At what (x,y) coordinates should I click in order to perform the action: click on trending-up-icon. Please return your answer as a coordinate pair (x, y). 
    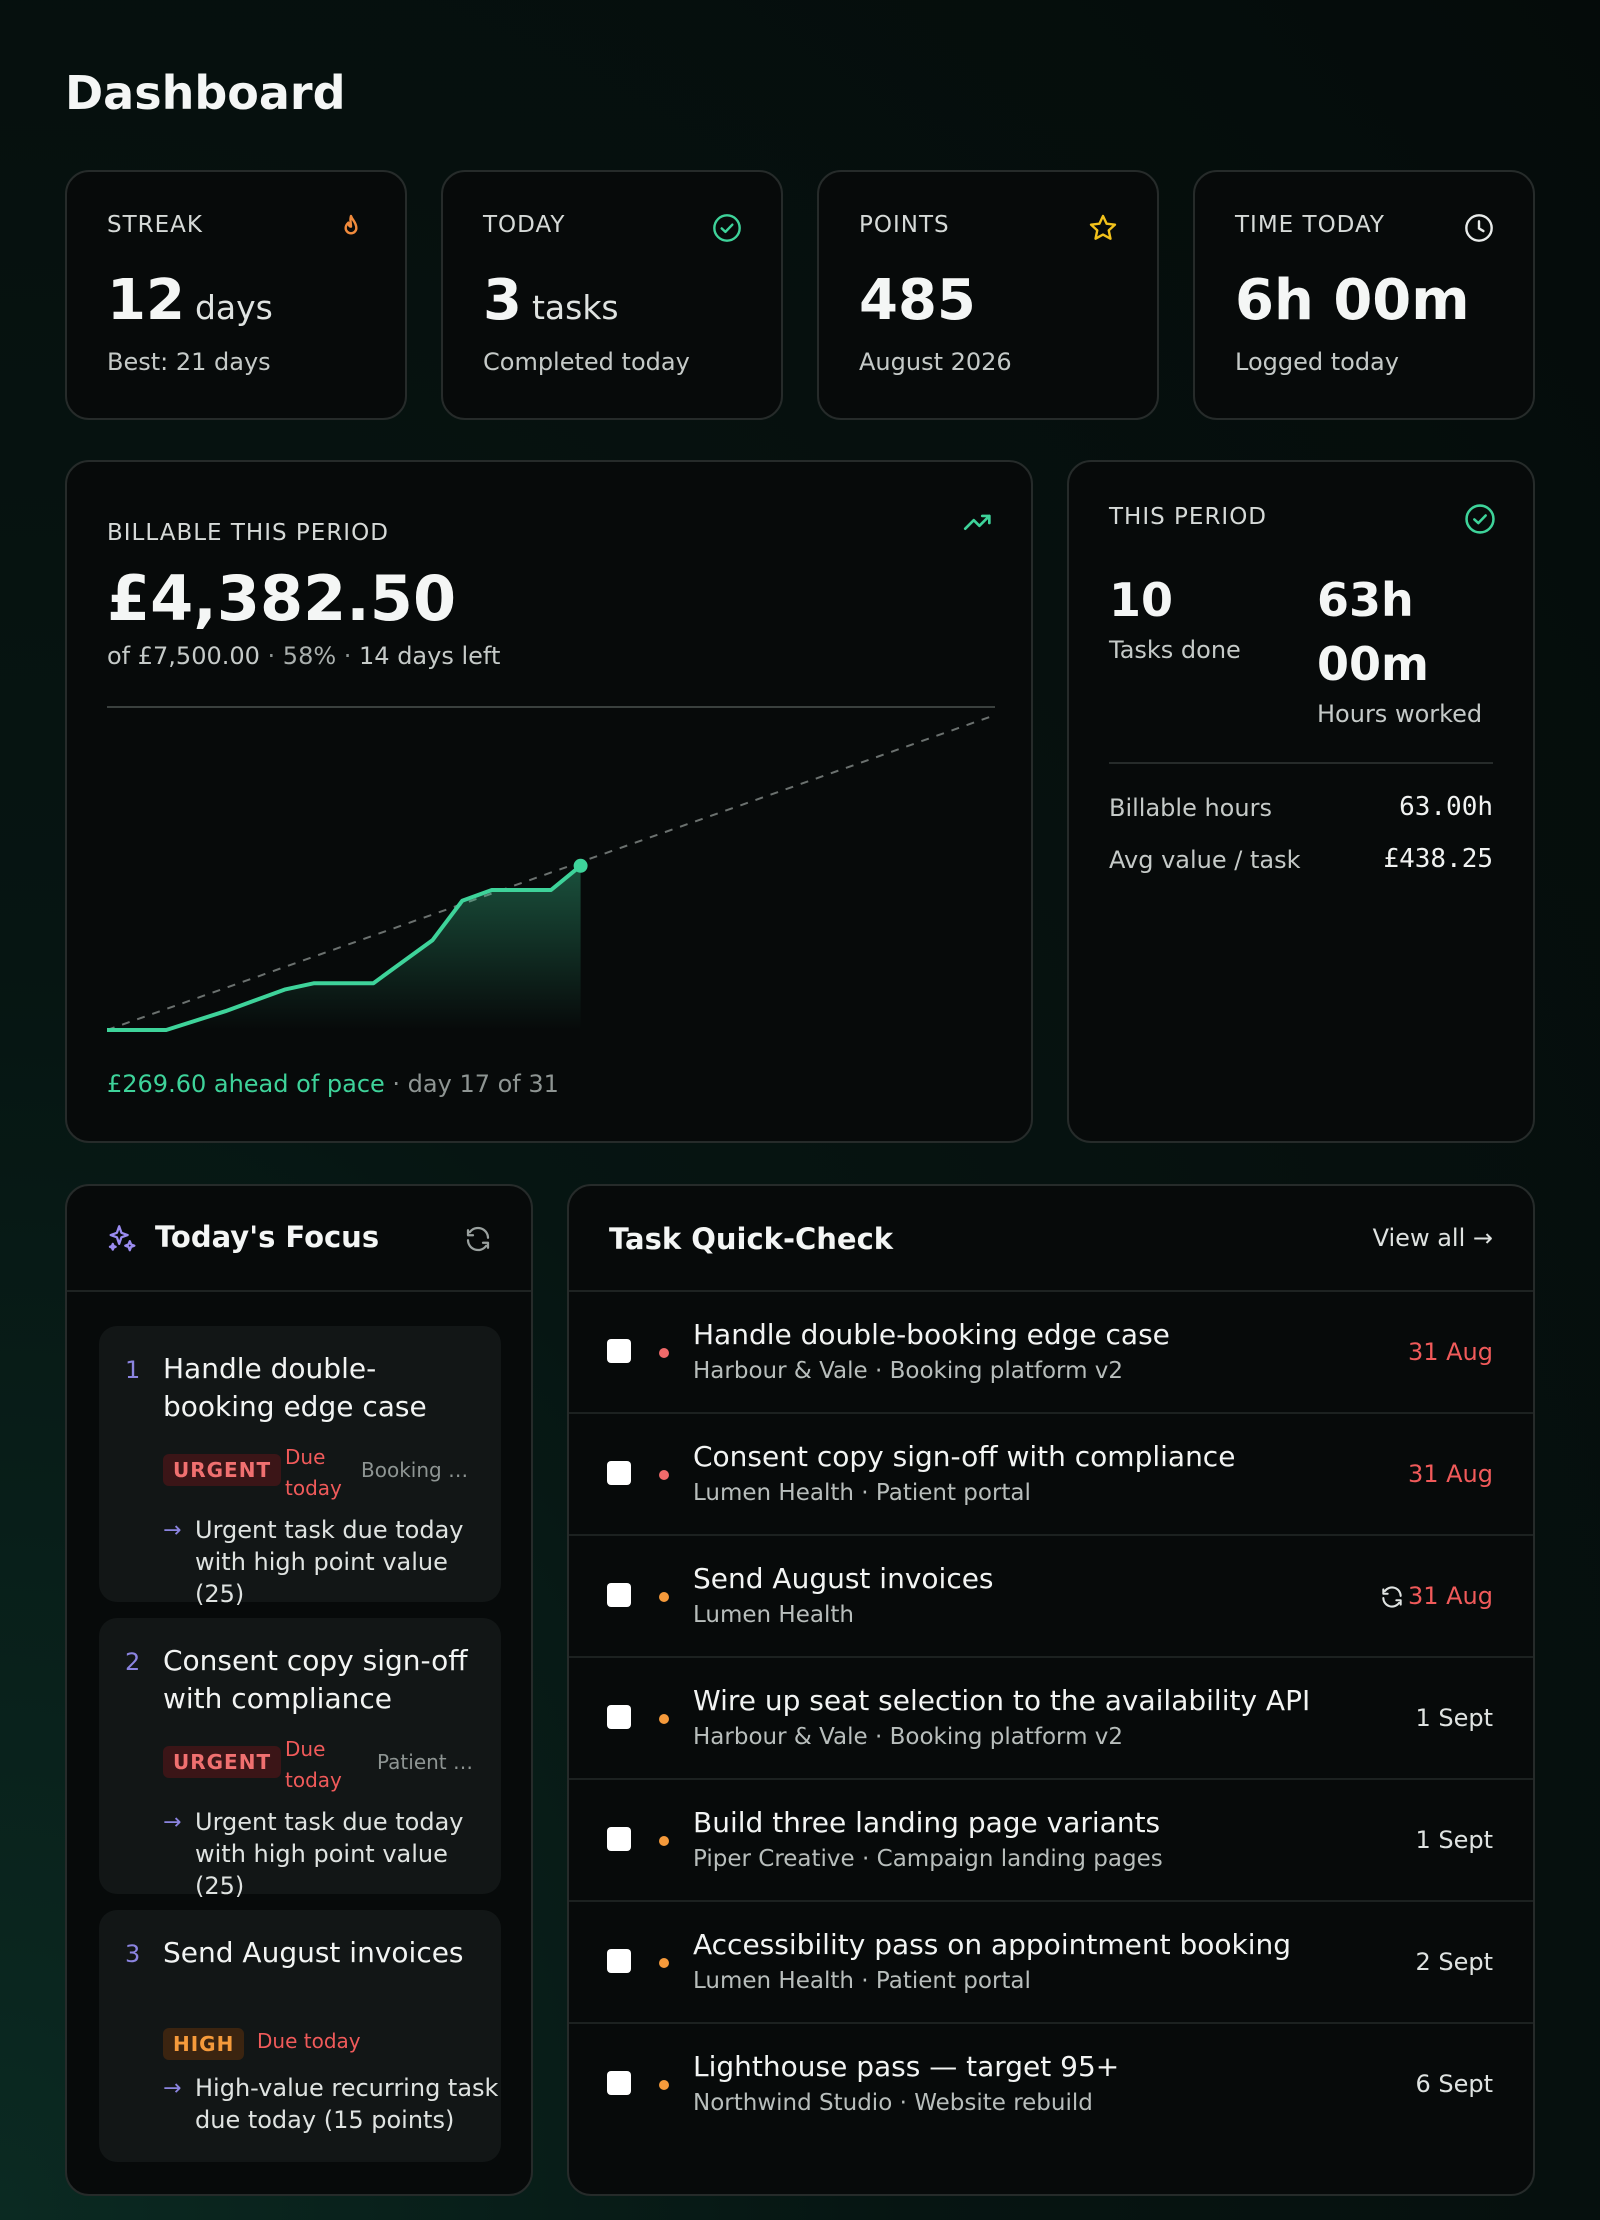
    Looking at the image, I should click on (977, 522).